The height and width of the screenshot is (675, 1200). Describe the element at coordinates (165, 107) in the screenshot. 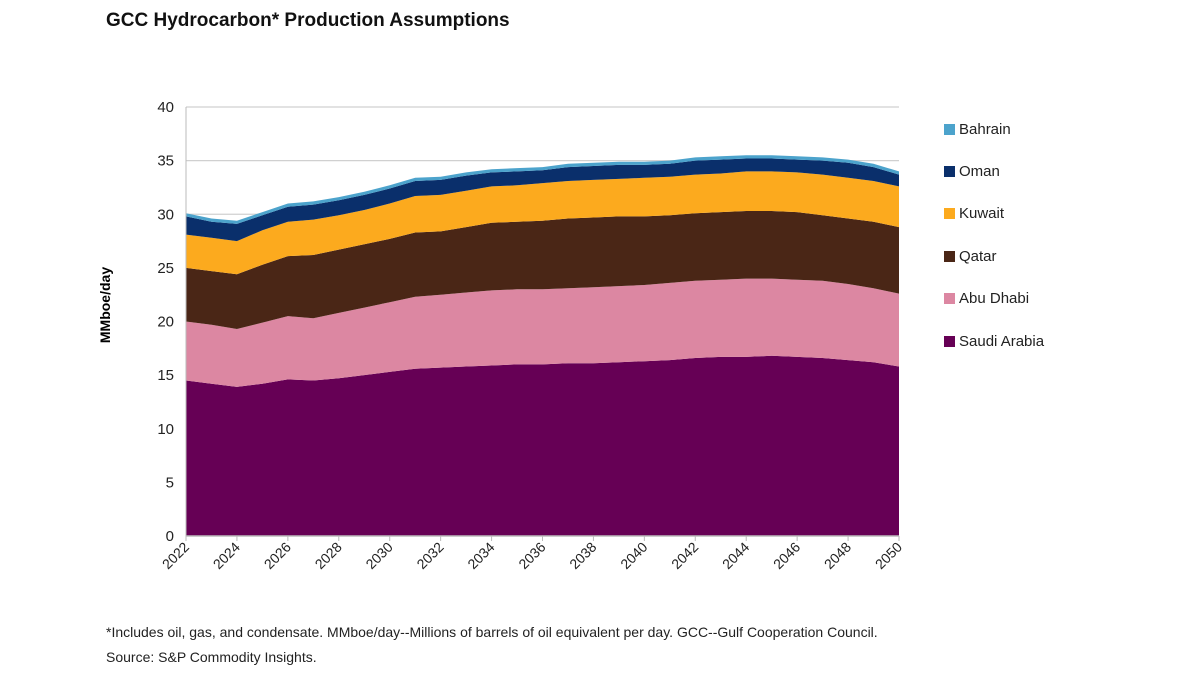

I see `y-tick-label: 40` at that location.